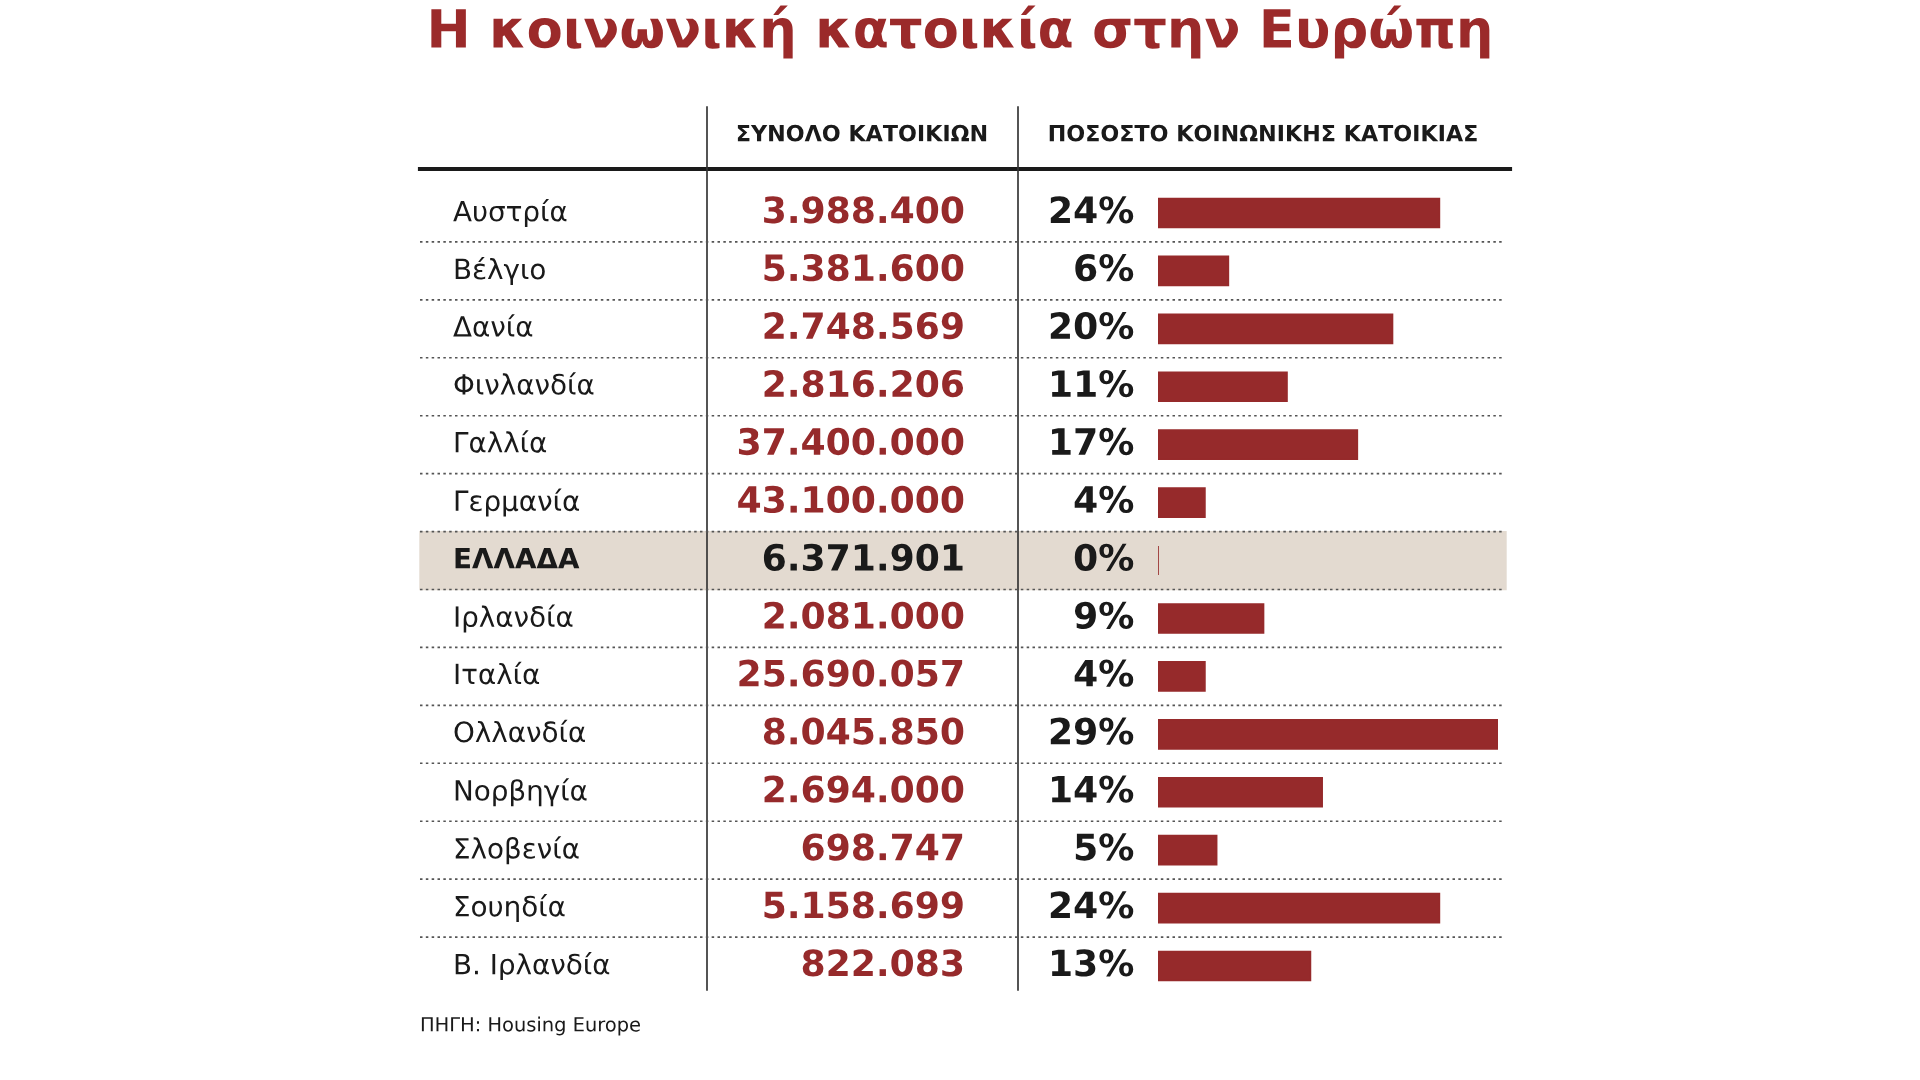 This screenshot has width=1920, height=1080. Describe the element at coordinates (493, 325) in the screenshot. I see `category-label: Δανία` at that location.